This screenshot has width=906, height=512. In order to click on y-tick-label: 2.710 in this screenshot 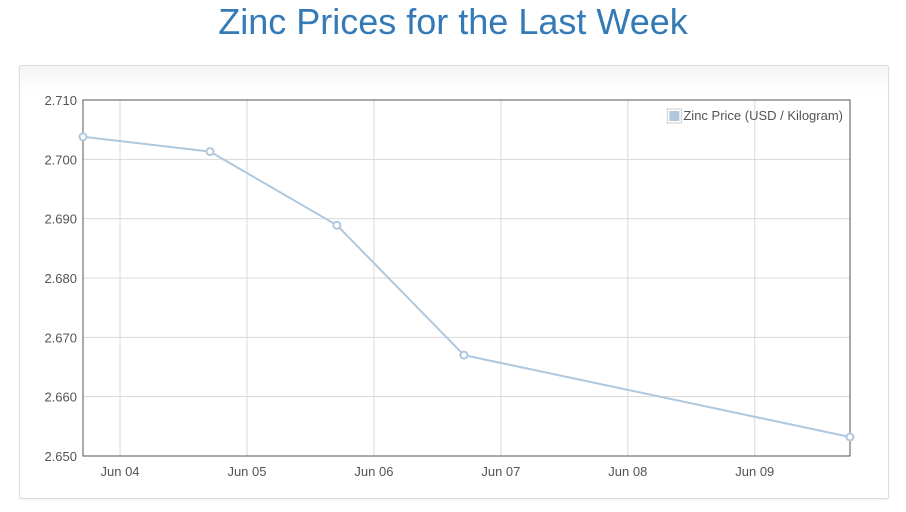, I will do `click(60, 100)`.